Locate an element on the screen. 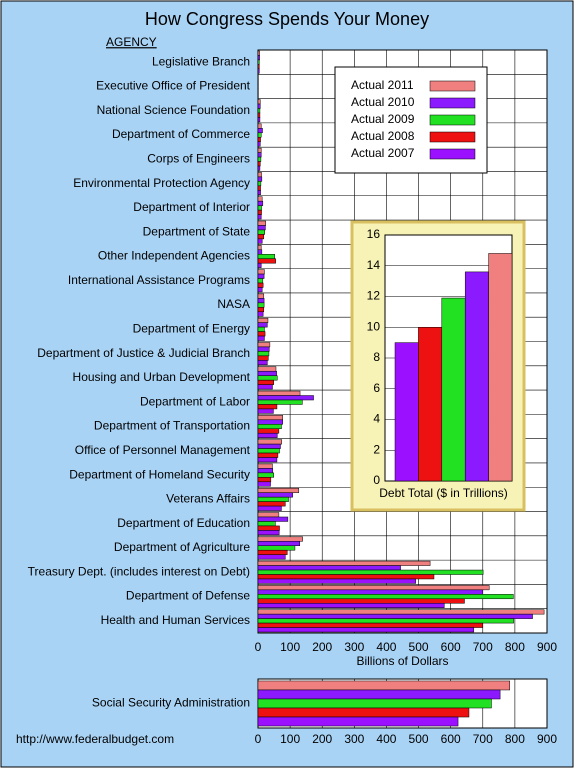 The width and height of the screenshot is (574, 768). category-label: Housing and Urban Development is located at coordinates (162, 377).